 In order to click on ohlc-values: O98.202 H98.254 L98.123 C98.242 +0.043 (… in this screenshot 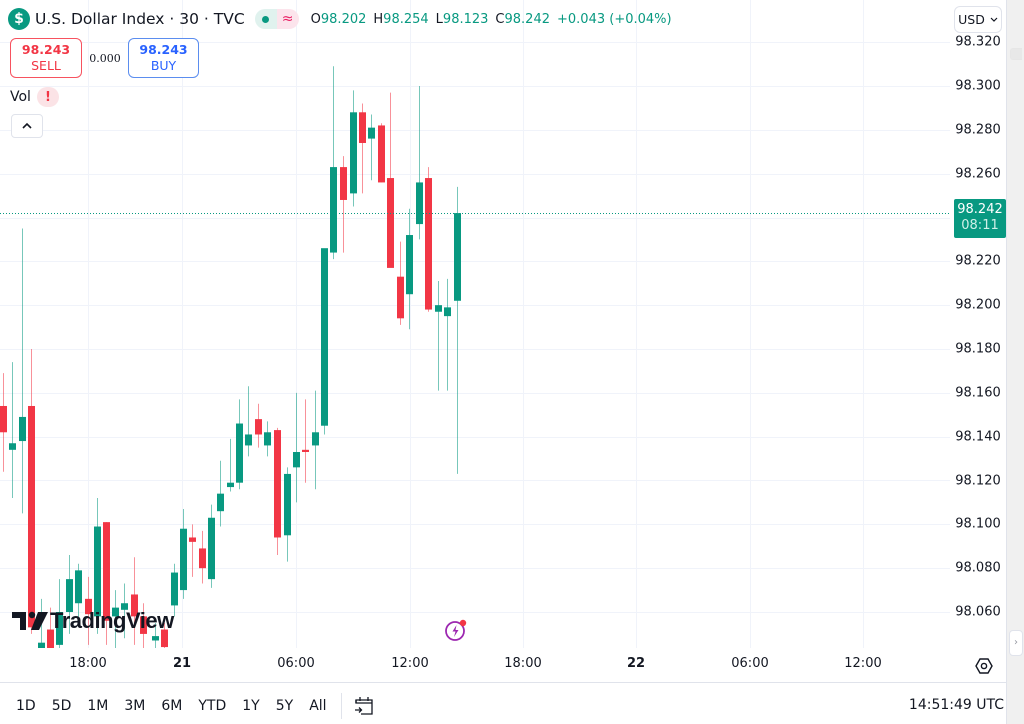, I will do `click(491, 19)`.